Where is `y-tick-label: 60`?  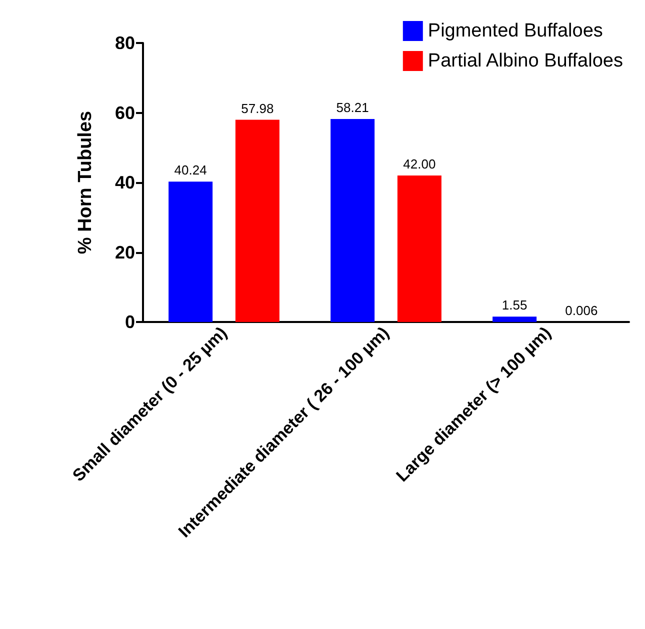
y-tick-label: 60 is located at coordinates (124, 112).